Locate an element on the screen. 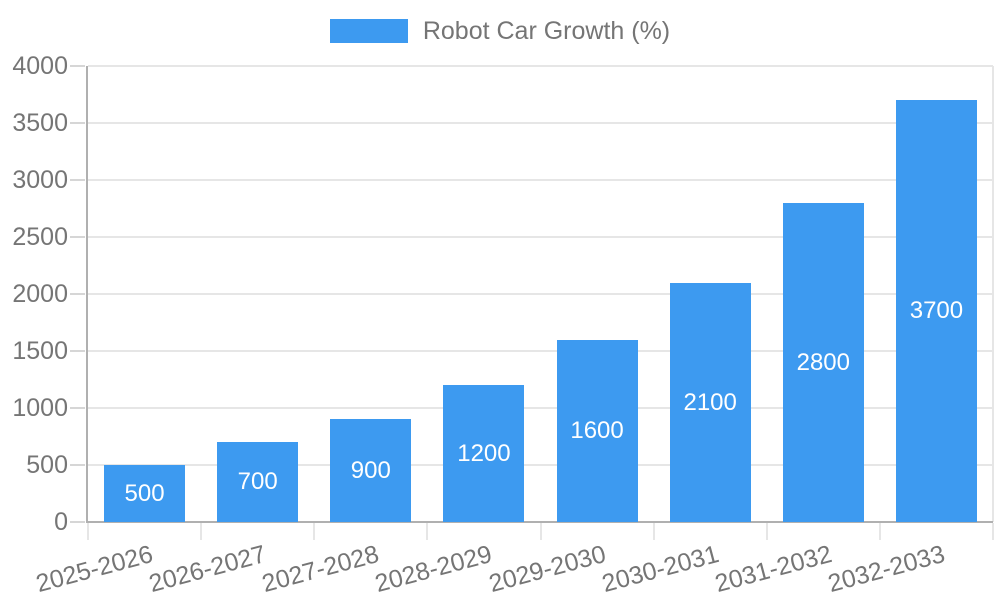  y-axis-tick-label: 3000 is located at coordinates (40, 180).